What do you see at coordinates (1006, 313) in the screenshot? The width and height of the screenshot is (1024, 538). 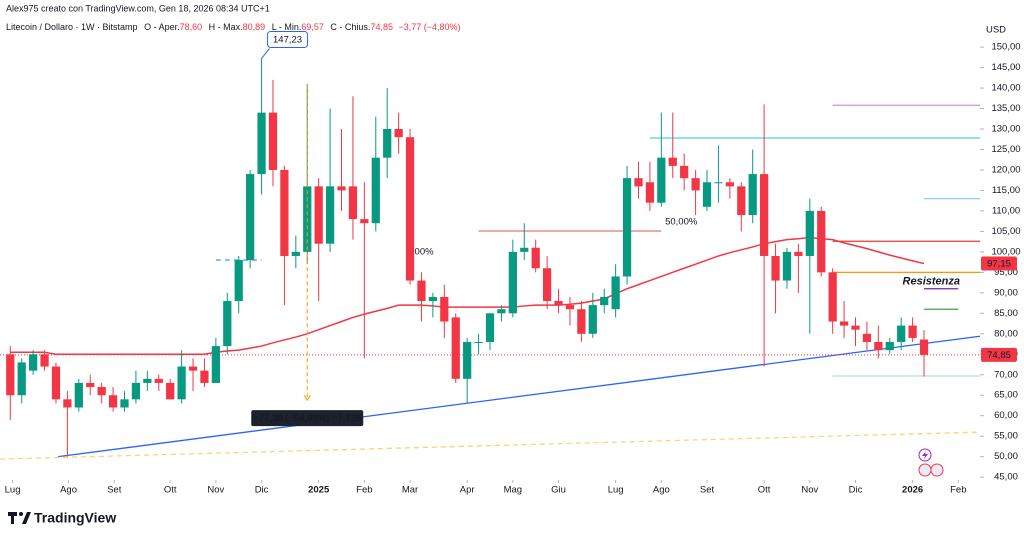 I see `y-tick-label: 85,00` at bounding box center [1006, 313].